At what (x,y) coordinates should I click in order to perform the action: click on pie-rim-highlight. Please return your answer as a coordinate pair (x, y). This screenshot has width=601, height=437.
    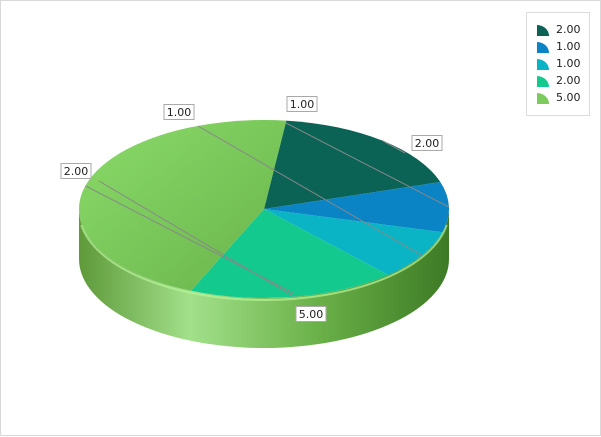
    Looking at the image, I should click on (264, 262).